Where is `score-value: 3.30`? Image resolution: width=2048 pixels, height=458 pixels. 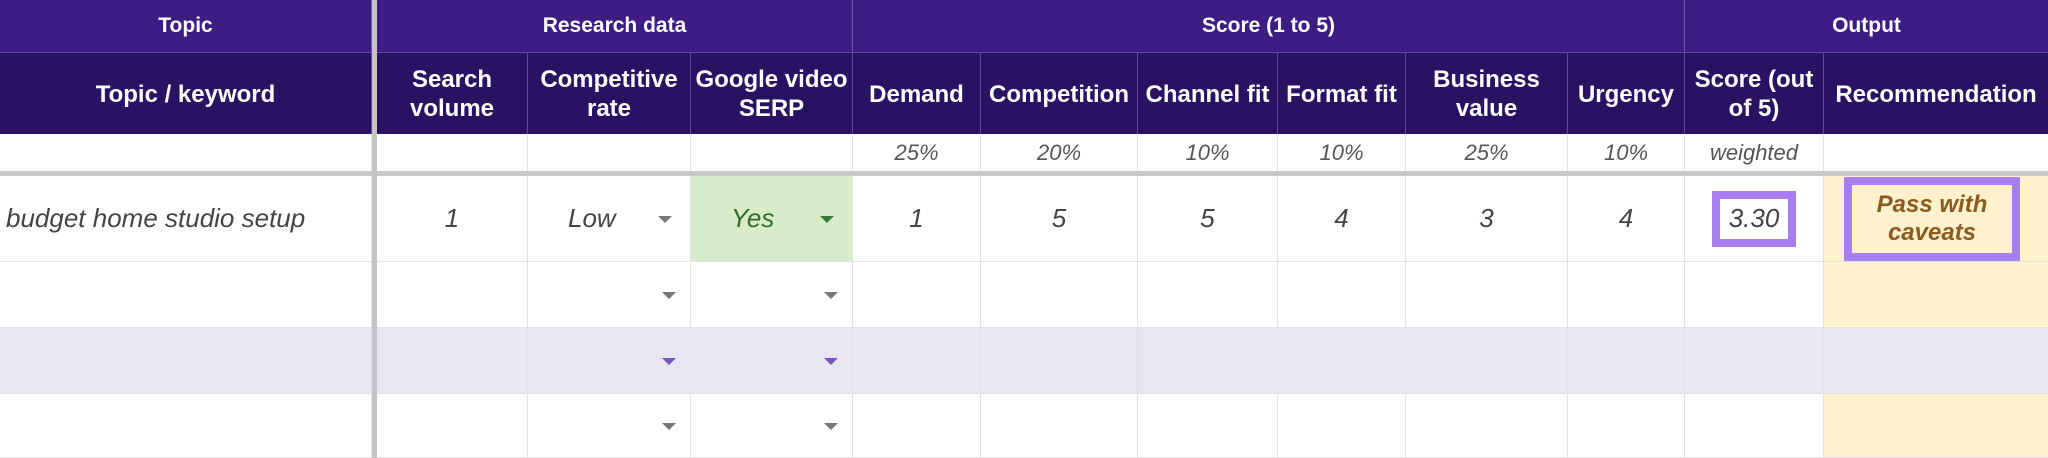 score-value: 3.30 is located at coordinates (1754, 218).